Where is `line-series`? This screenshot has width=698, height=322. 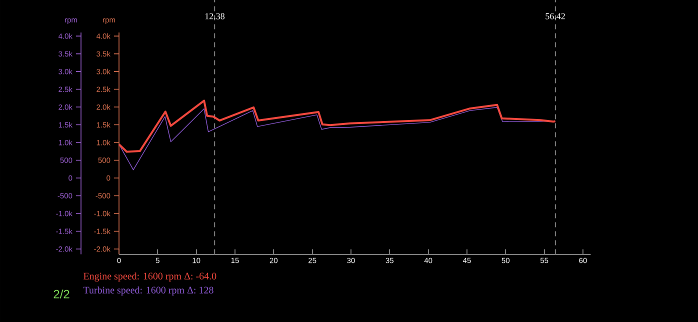
line-series is located at coordinates (337, 126).